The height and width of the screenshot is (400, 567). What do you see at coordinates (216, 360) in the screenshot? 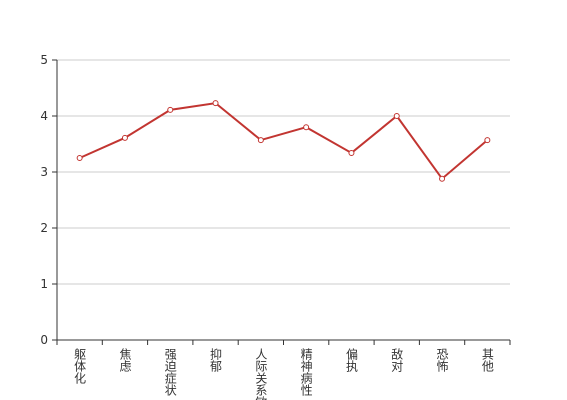
I see `x-tick-label: 抑郁` at bounding box center [216, 360].